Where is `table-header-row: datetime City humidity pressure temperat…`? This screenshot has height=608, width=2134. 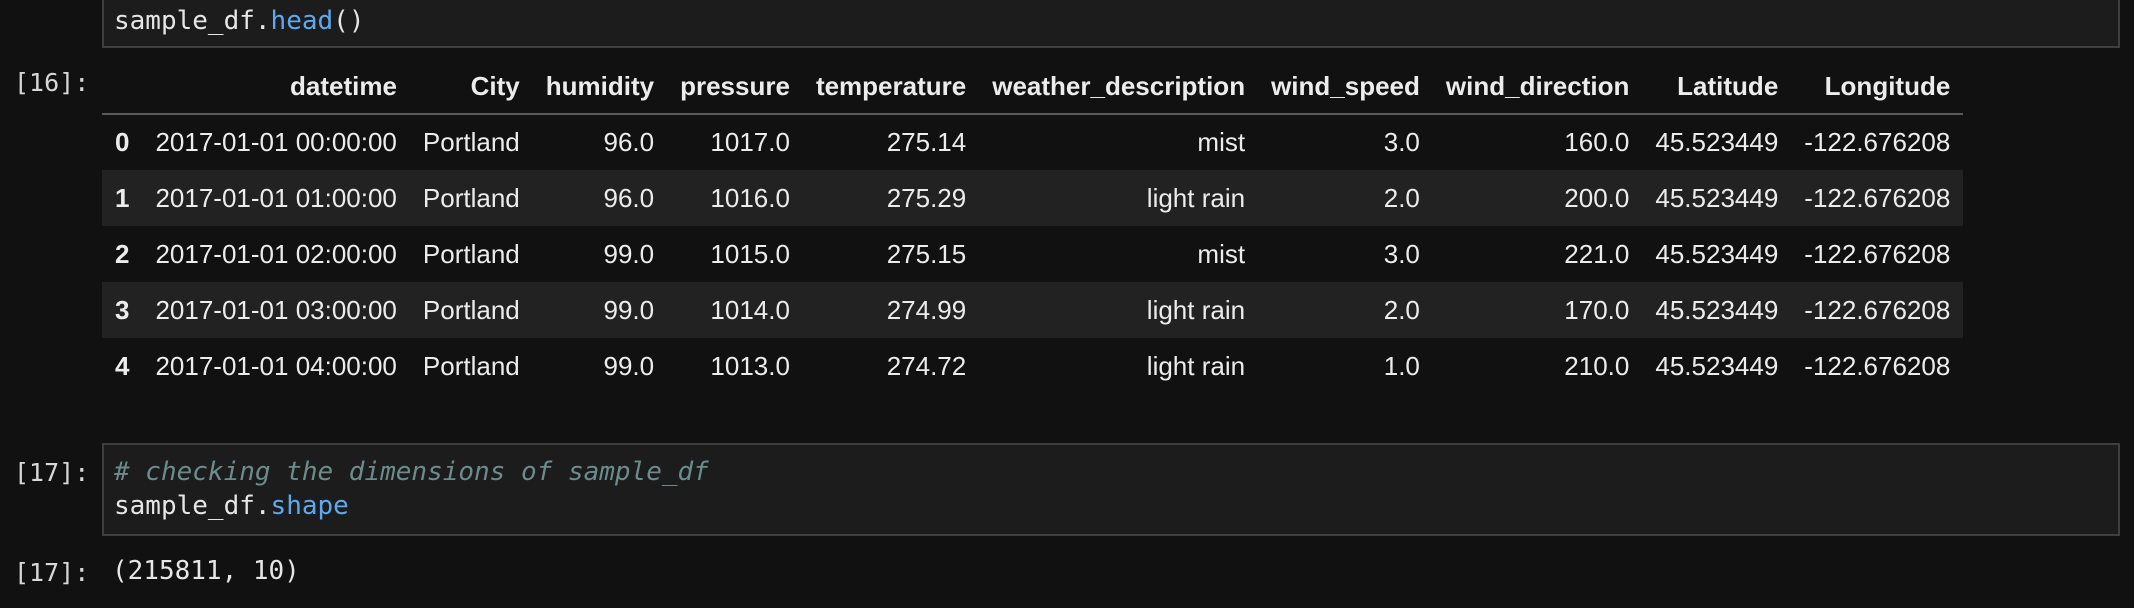
table-header-row: datetime City humidity pressure temperat… is located at coordinates (1033, 89).